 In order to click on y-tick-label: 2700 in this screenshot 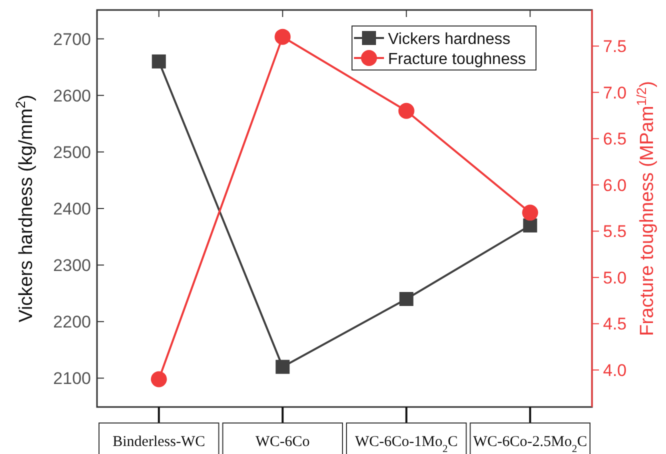, I will do `click(72, 39)`.